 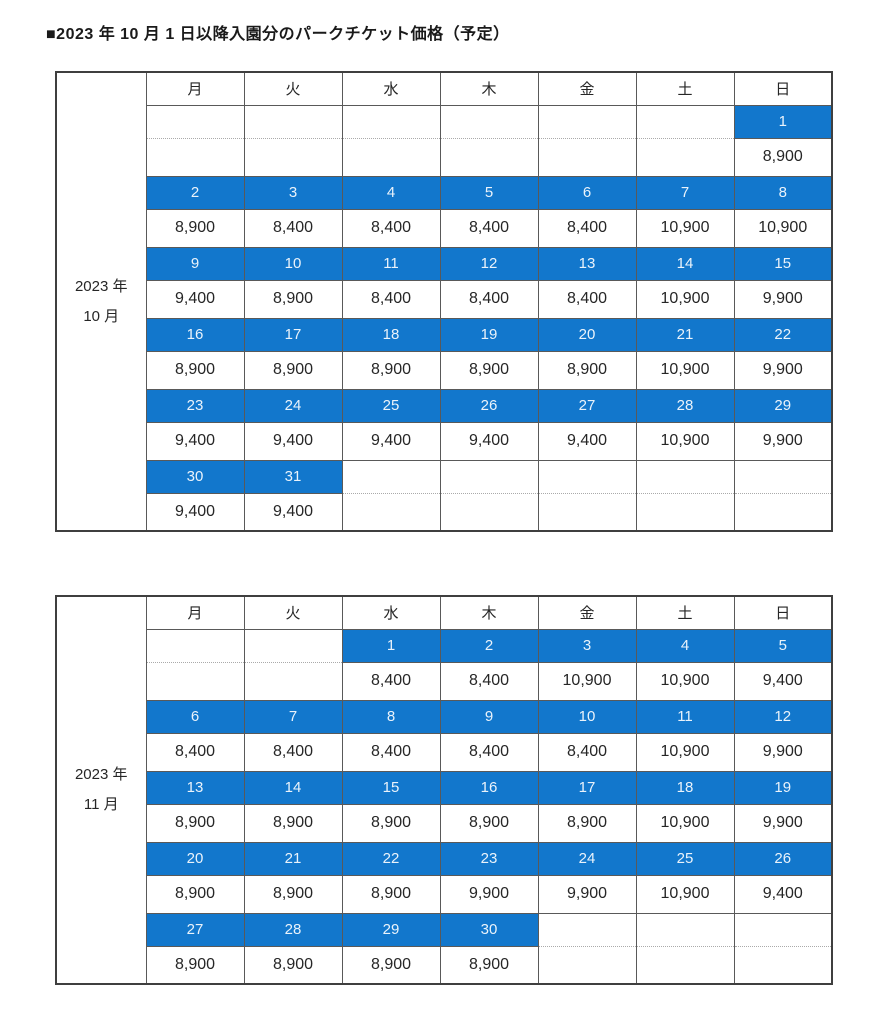 I want to click on day-cell: 17, so click(x=293, y=334).